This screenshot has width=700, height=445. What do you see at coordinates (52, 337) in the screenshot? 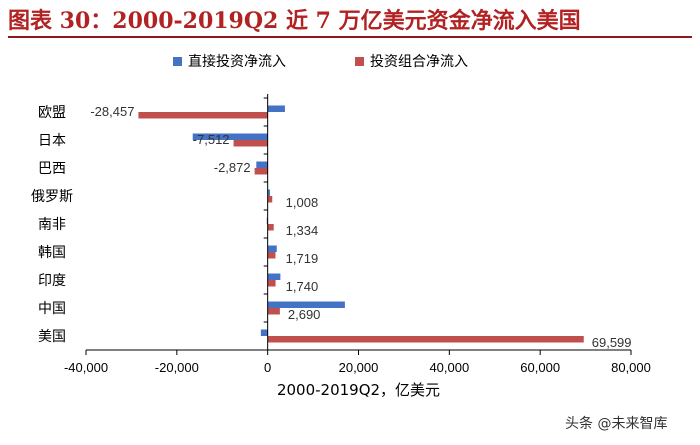
I see `category-label: 美国` at bounding box center [52, 337].